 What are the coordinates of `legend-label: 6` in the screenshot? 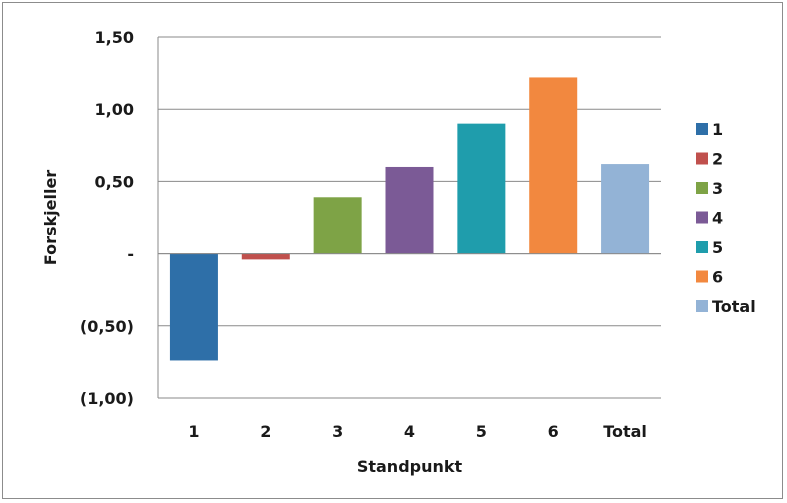 It's located at (717, 277).